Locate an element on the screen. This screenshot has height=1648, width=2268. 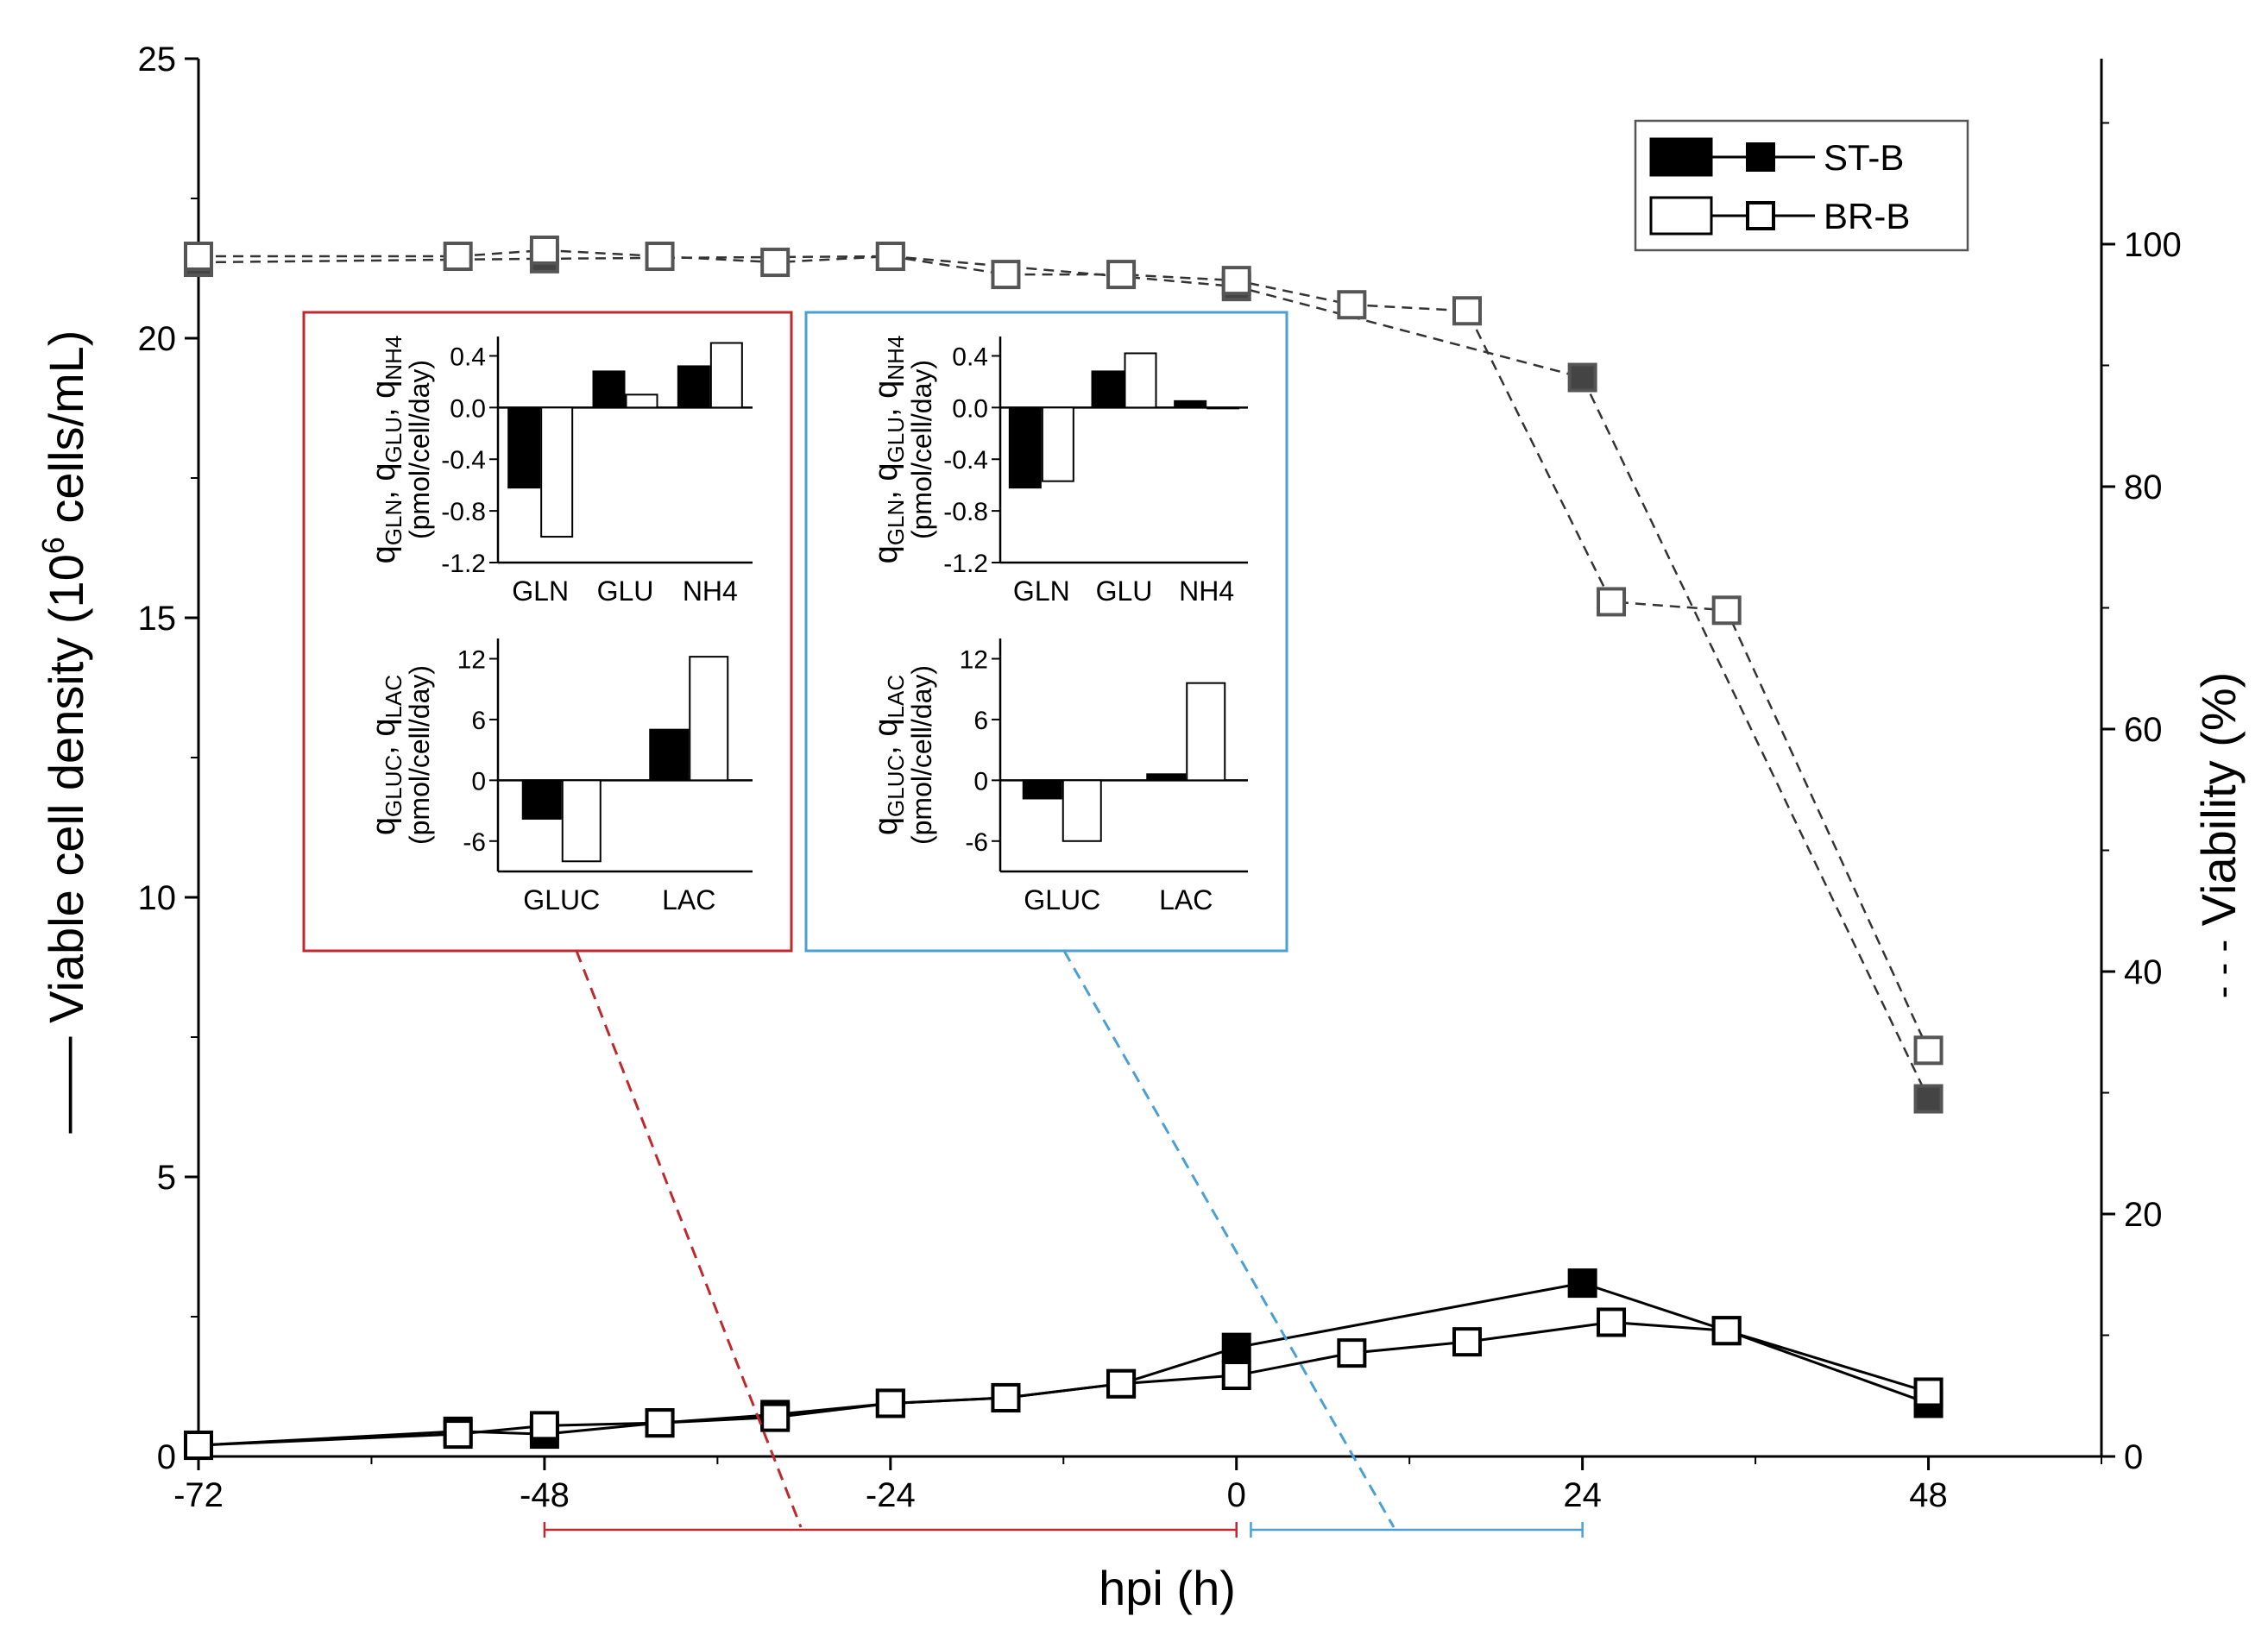
inset-category-label: GLUC is located at coordinates (562, 899).